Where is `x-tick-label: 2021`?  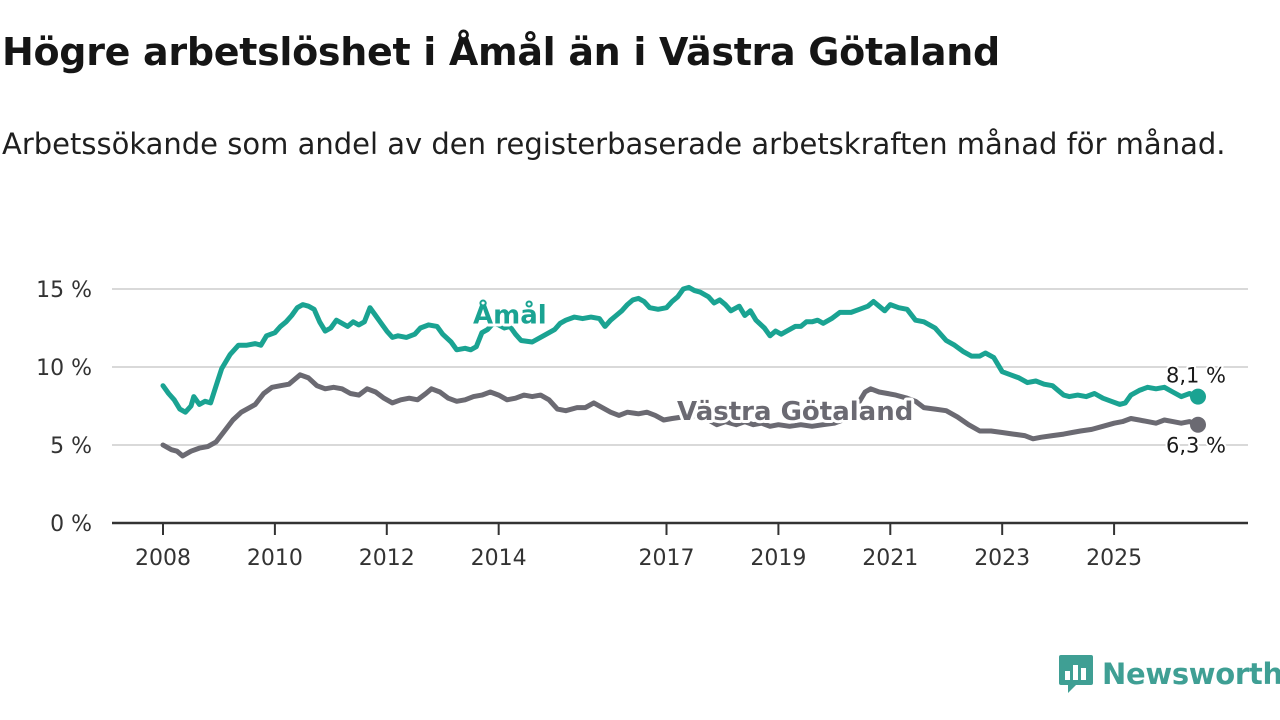
x-tick-label: 2021 is located at coordinates (890, 558).